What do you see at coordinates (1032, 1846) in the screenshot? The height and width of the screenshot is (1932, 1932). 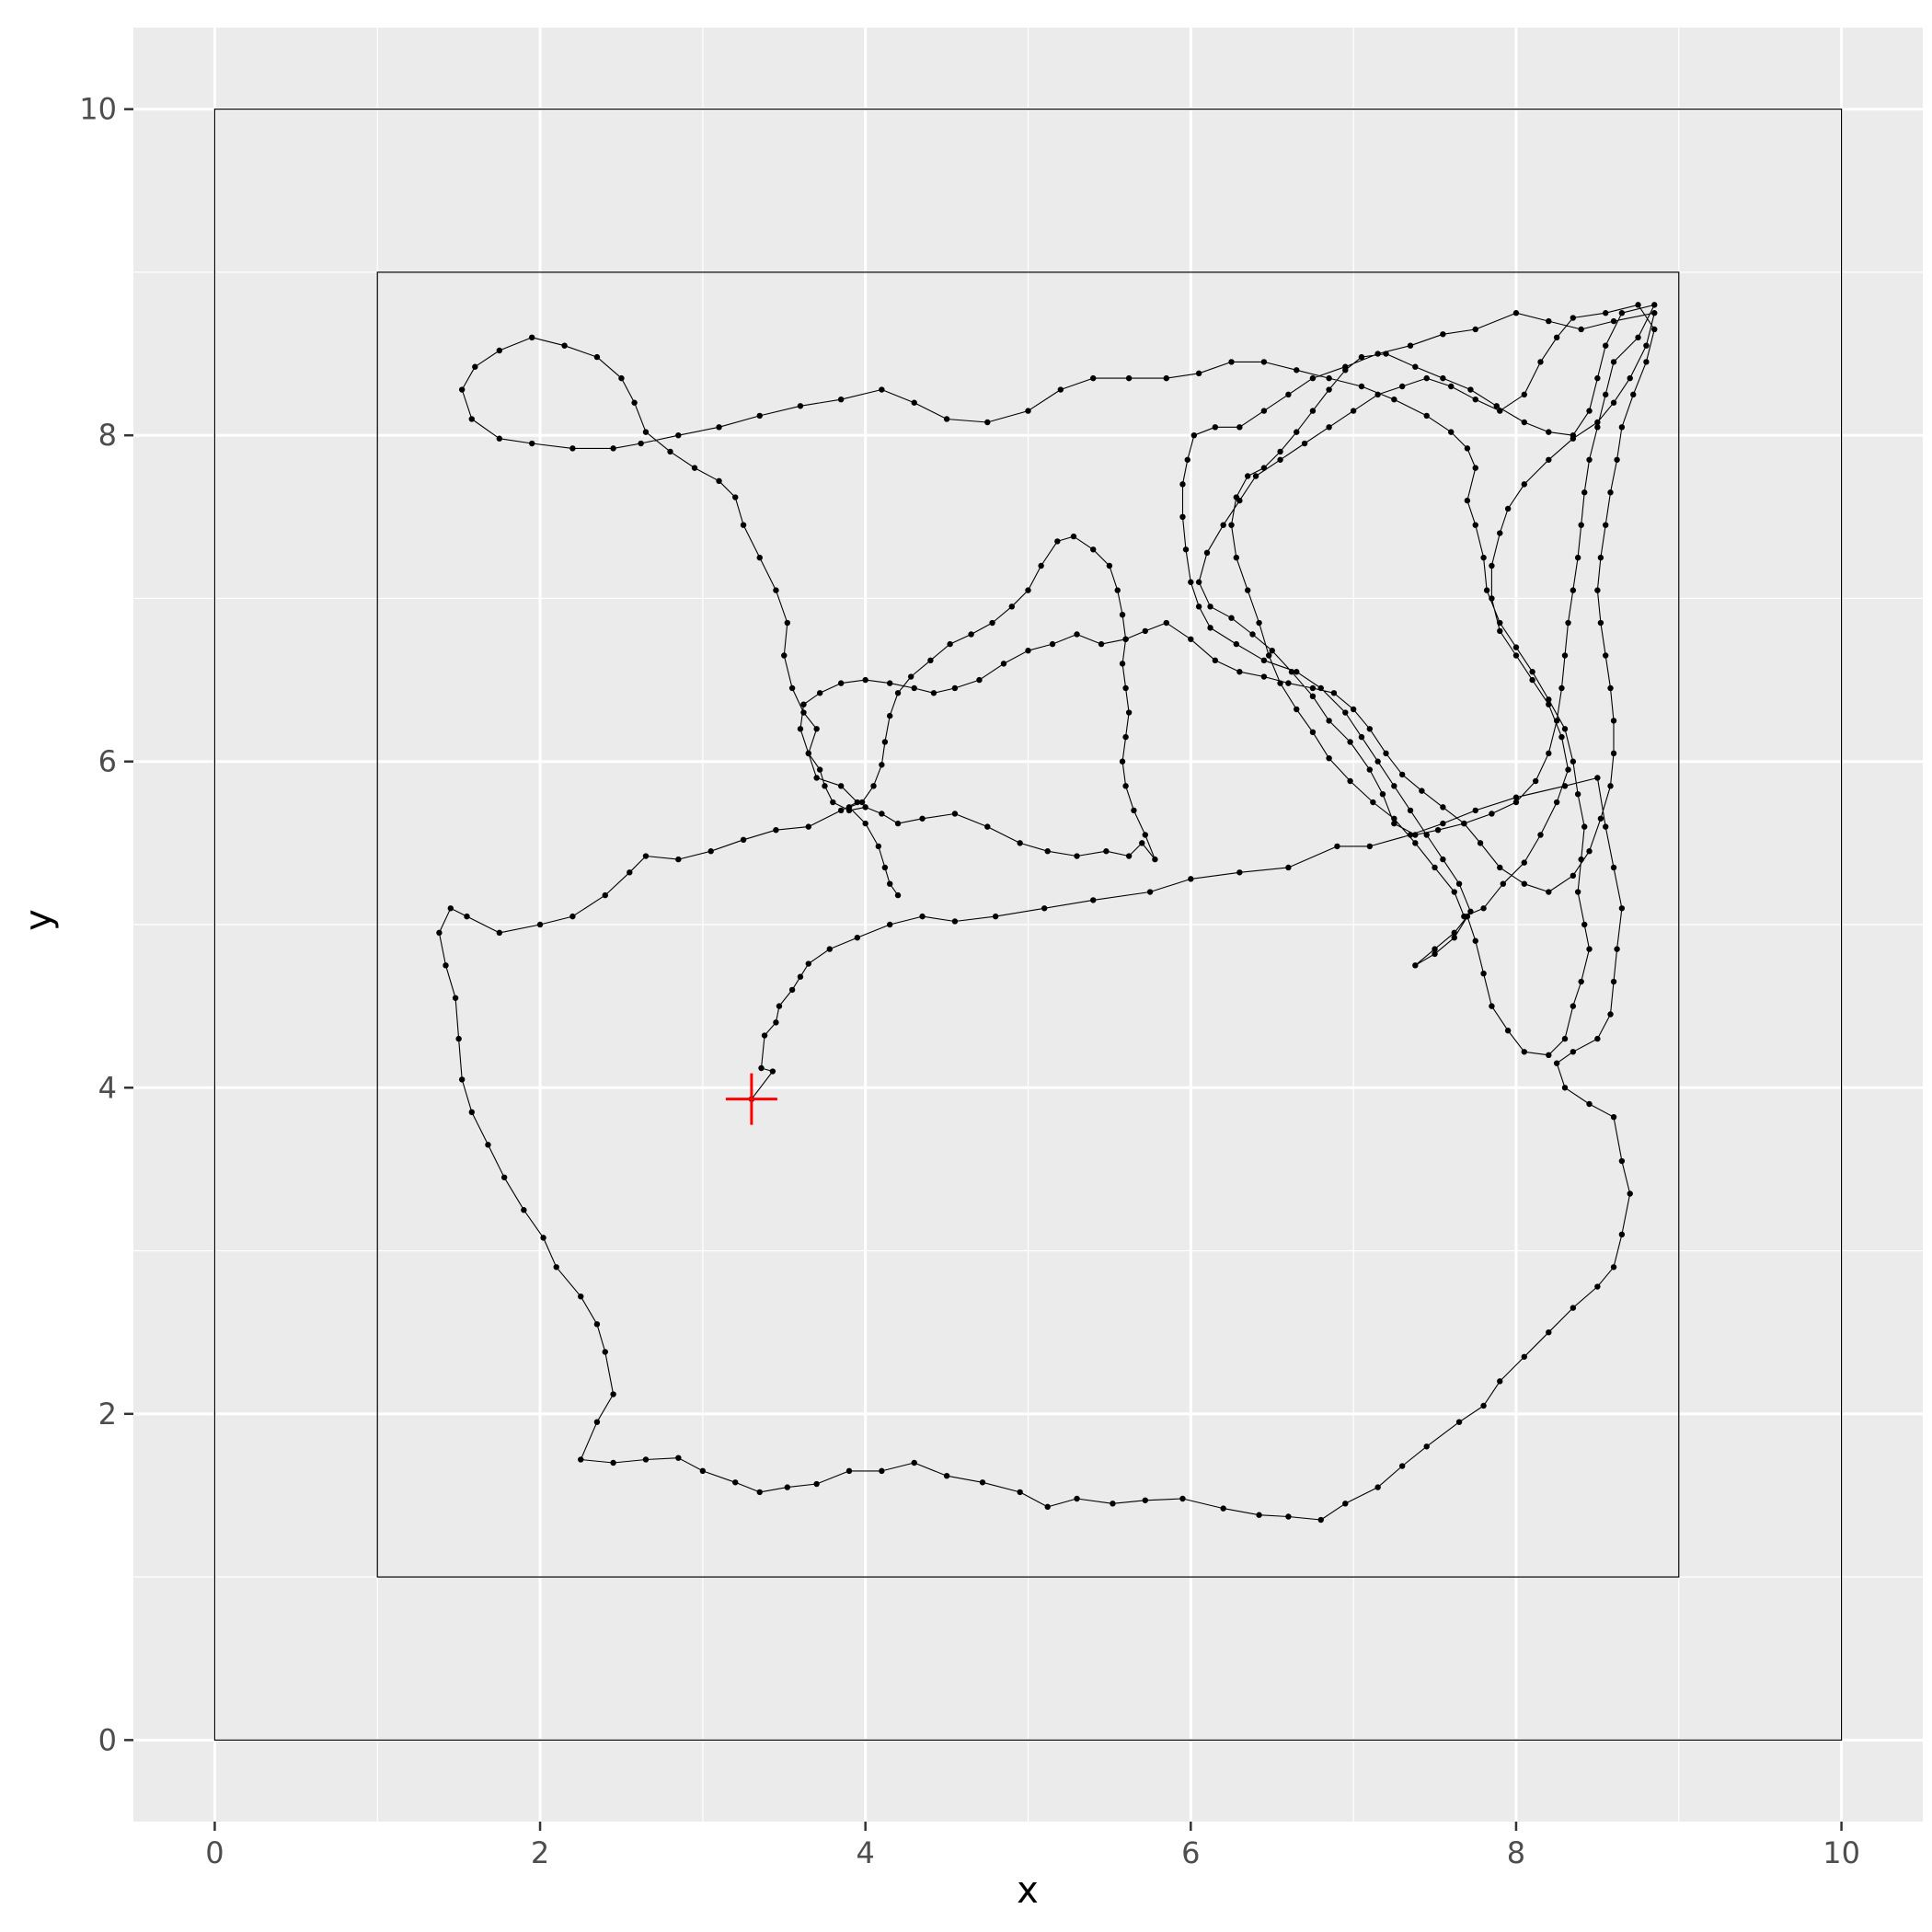 I see `x-axis: 0 2 4 6 8 10` at bounding box center [1032, 1846].